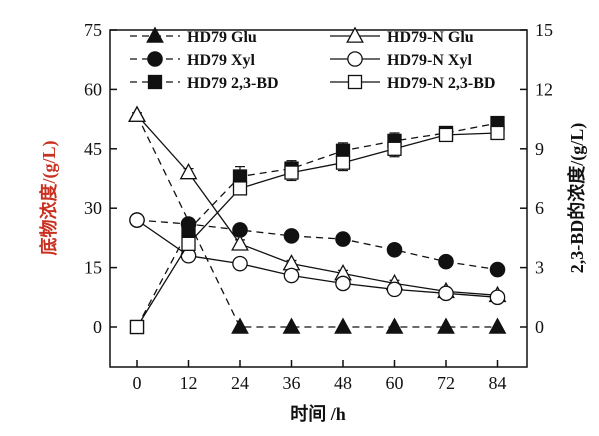 The image size is (599, 436). What do you see at coordinates (93, 149) in the screenshot?
I see `left-tick-label: 45` at bounding box center [93, 149].